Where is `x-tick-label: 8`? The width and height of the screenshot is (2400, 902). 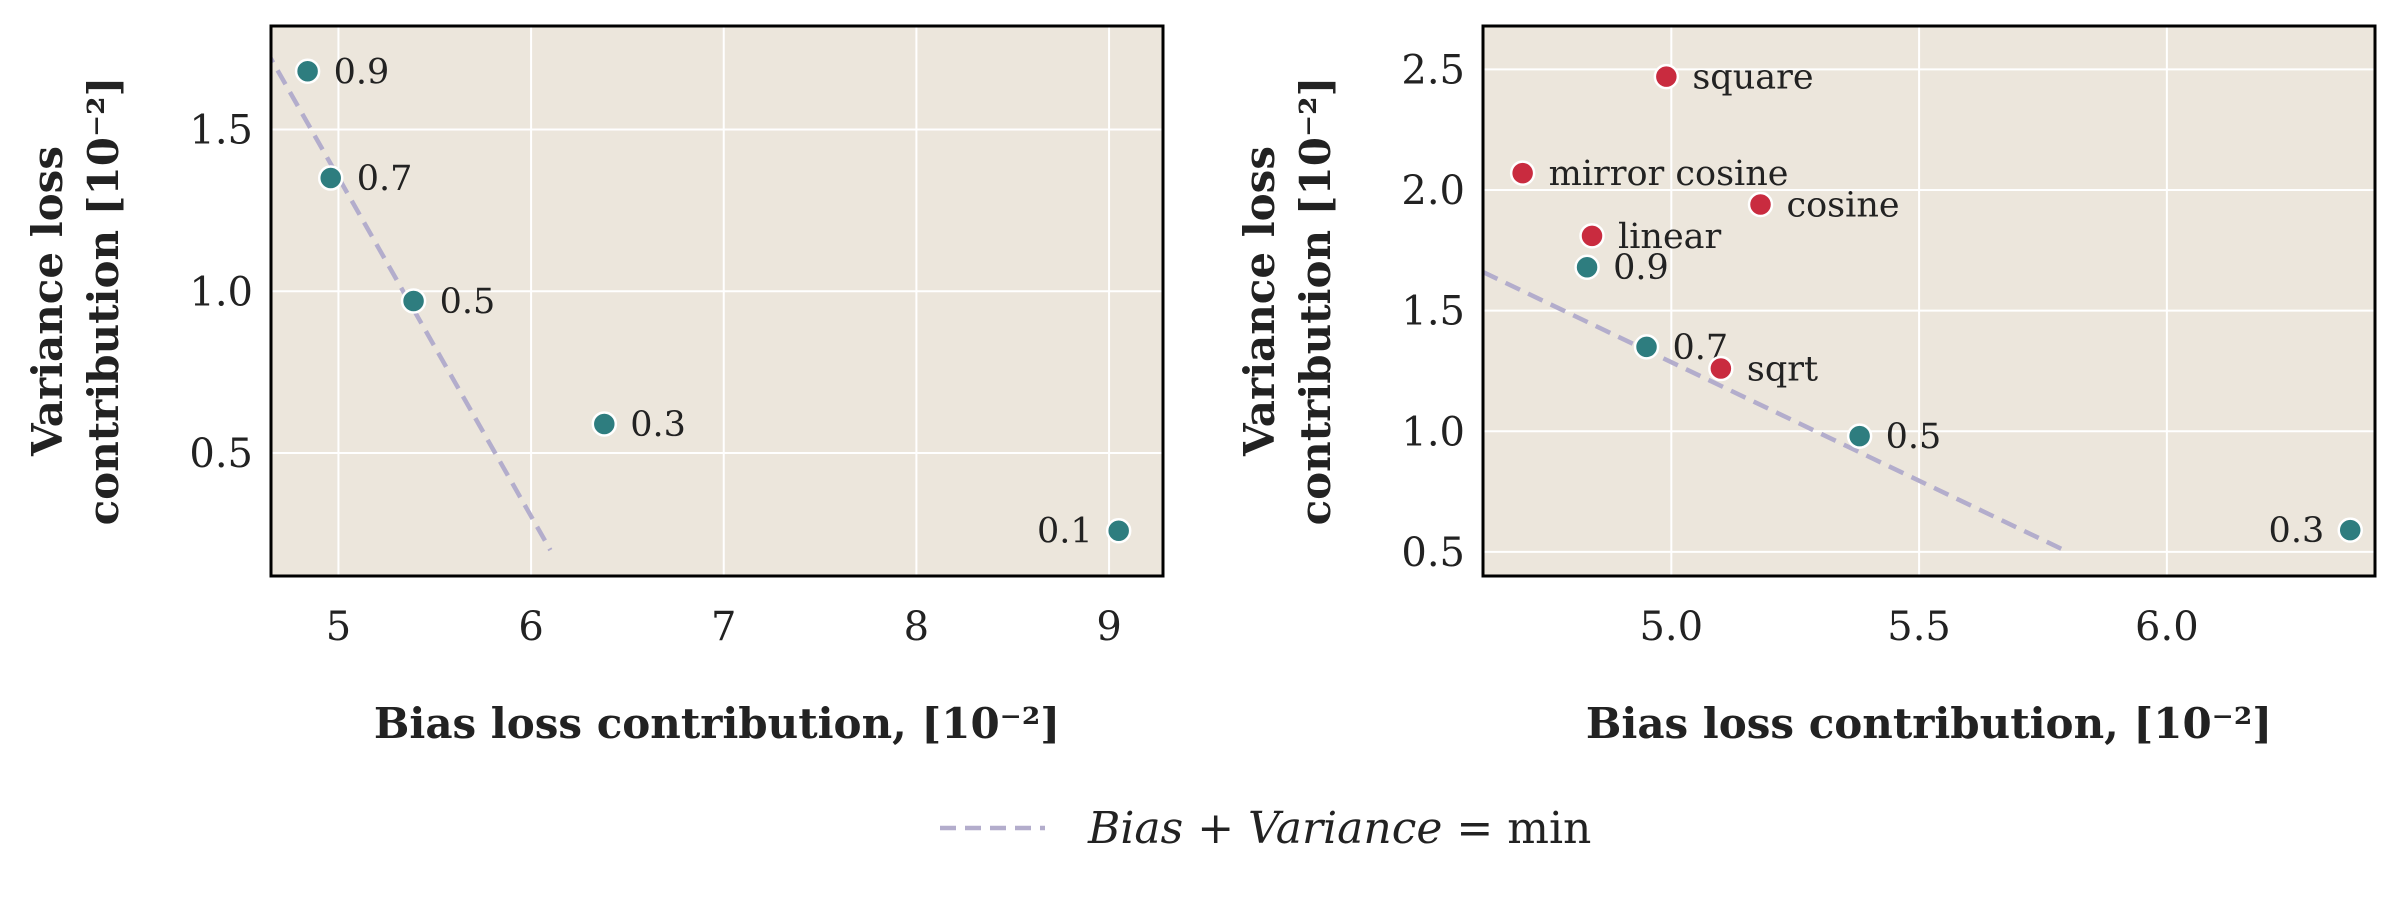 x-tick-label: 8 is located at coordinates (916, 627).